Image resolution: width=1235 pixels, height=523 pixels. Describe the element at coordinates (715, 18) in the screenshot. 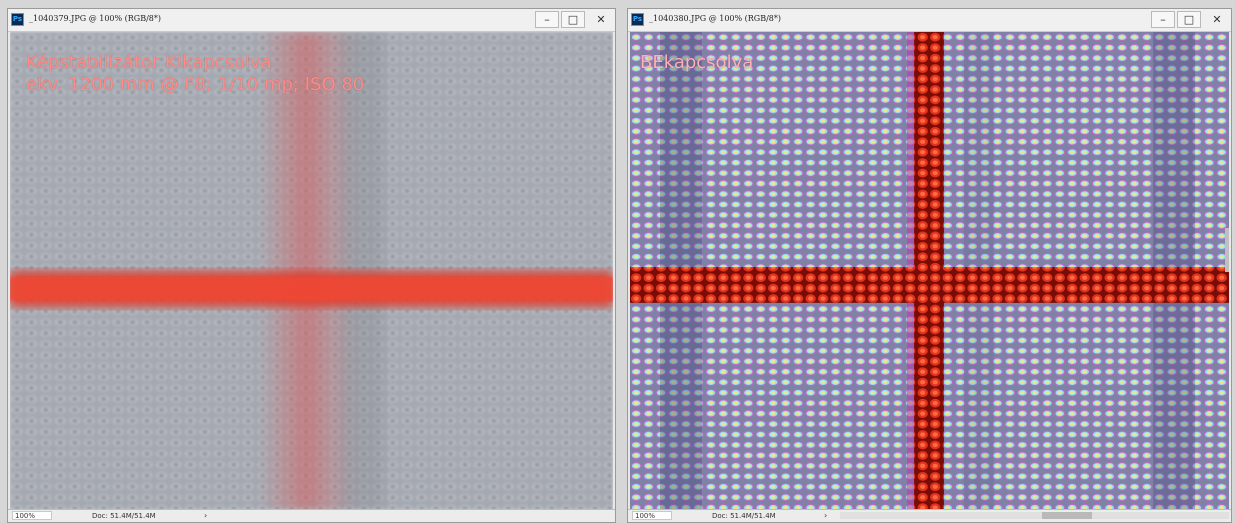

I see `document-title: _1040380.JPG @ 100% (RGB/8*)` at that location.